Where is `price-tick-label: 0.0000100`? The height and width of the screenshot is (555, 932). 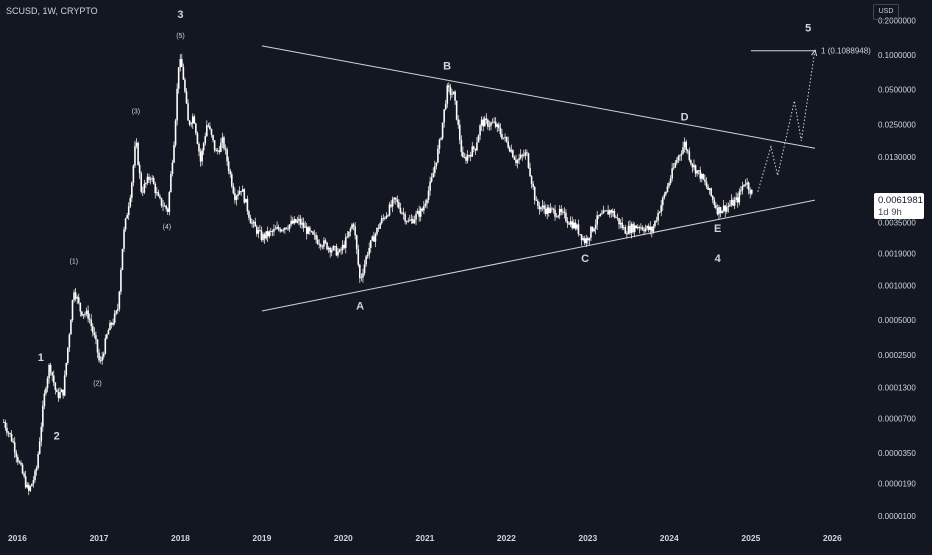 price-tick-label: 0.0000100 is located at coordinates (897, 516).